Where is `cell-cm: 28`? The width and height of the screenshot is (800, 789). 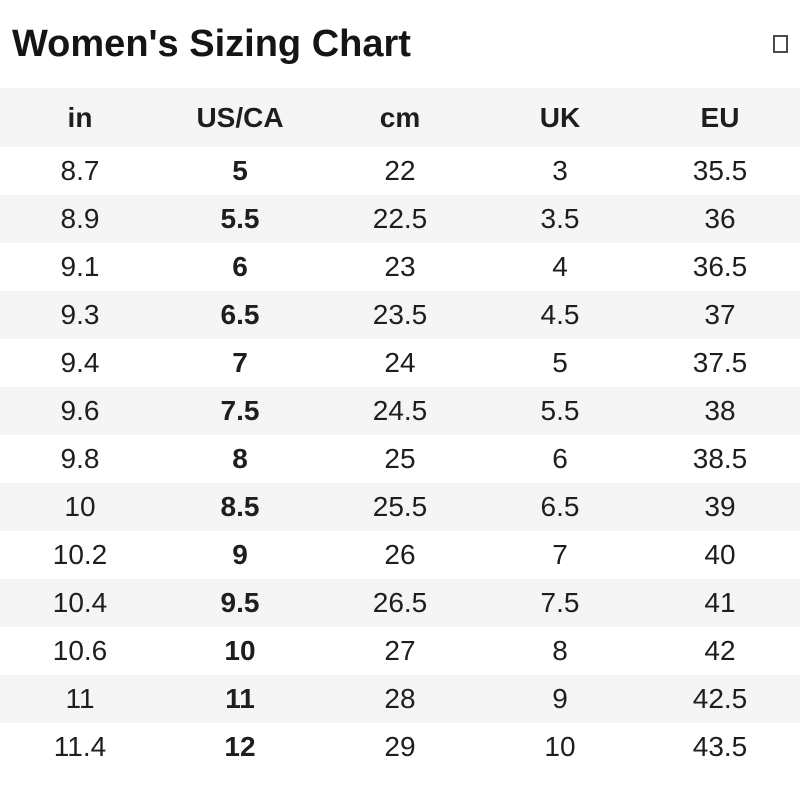
cell-cm: 28 is located at coordinates (400, 698).